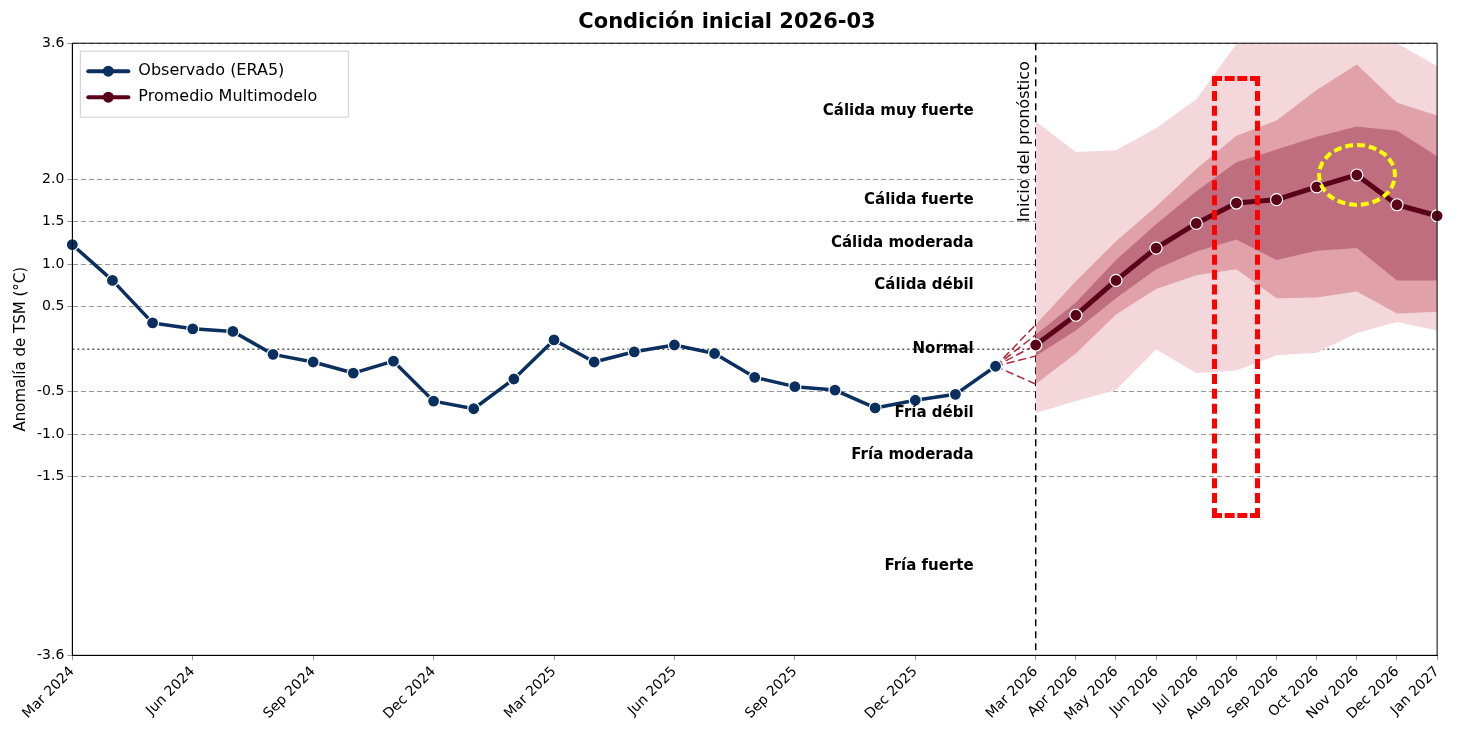  What do you see at coordinates (929, 564) in the screenshot?
I see `annotation: Fría fuerte` at bounding box center [929, 564].